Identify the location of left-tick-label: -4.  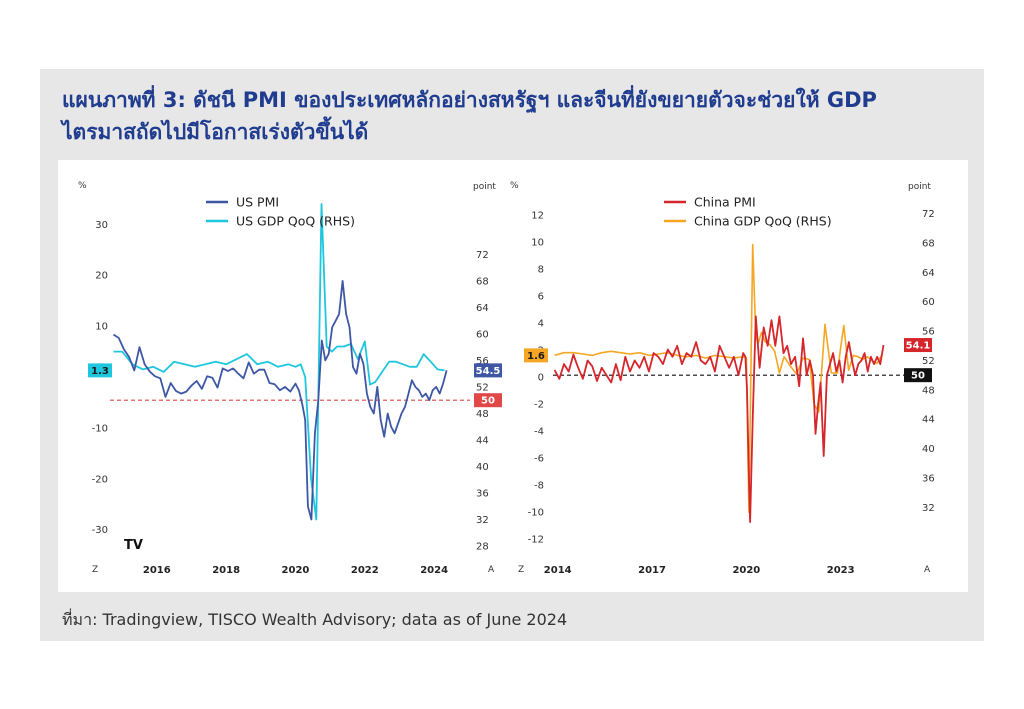
(539, 432).